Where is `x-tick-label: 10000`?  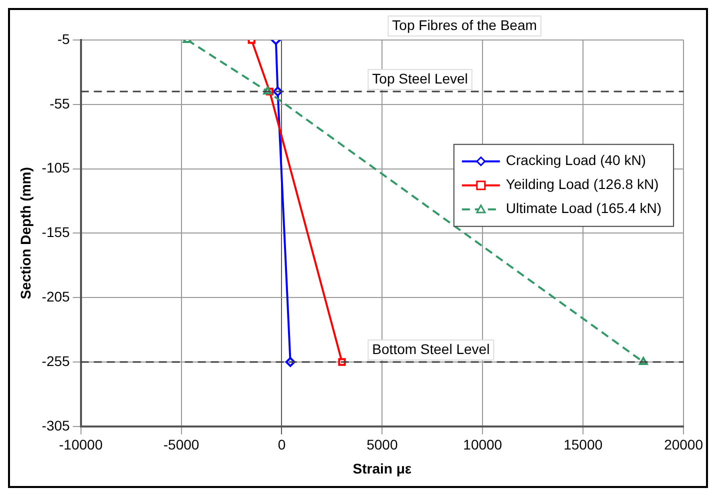 x-tick-label: 10000 is located at coordinates (482, 444).